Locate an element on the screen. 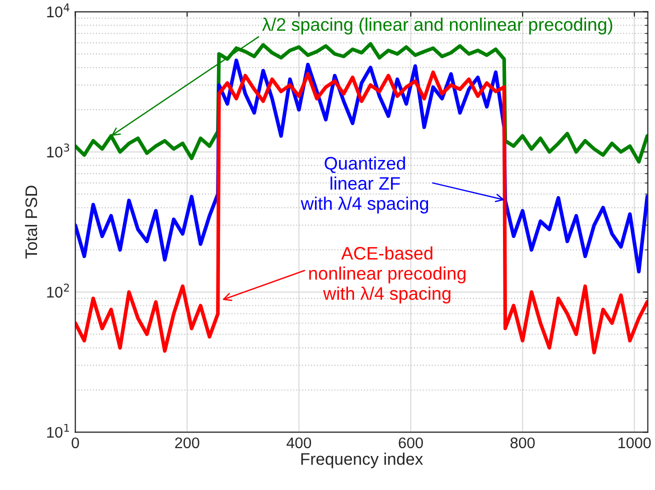 The image size is (655, 490). y-tick-label: 10$^{4}$ is located at coordinates (58, 11).